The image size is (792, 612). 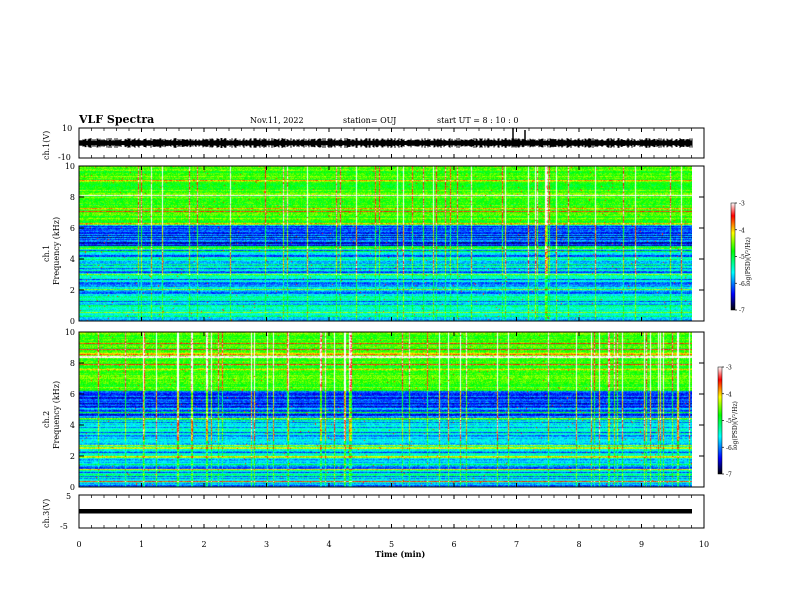 I want to click on ch2-spectrogram-ylabel-b: Frequency (kHz), so click(x=56, y=415).